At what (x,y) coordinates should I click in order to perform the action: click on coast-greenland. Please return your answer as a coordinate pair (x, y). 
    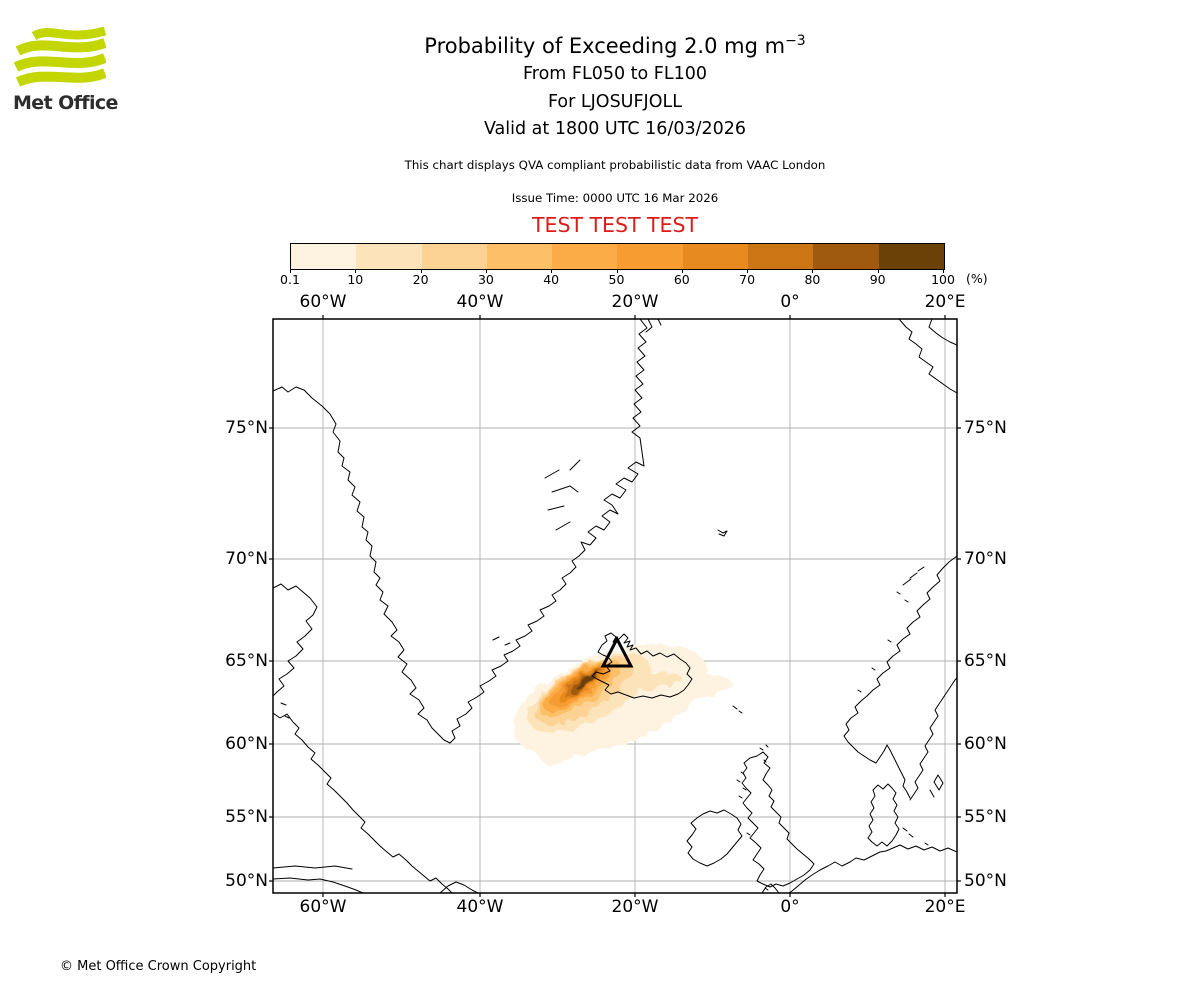
    Looking at the image, I should click on (460, 531).